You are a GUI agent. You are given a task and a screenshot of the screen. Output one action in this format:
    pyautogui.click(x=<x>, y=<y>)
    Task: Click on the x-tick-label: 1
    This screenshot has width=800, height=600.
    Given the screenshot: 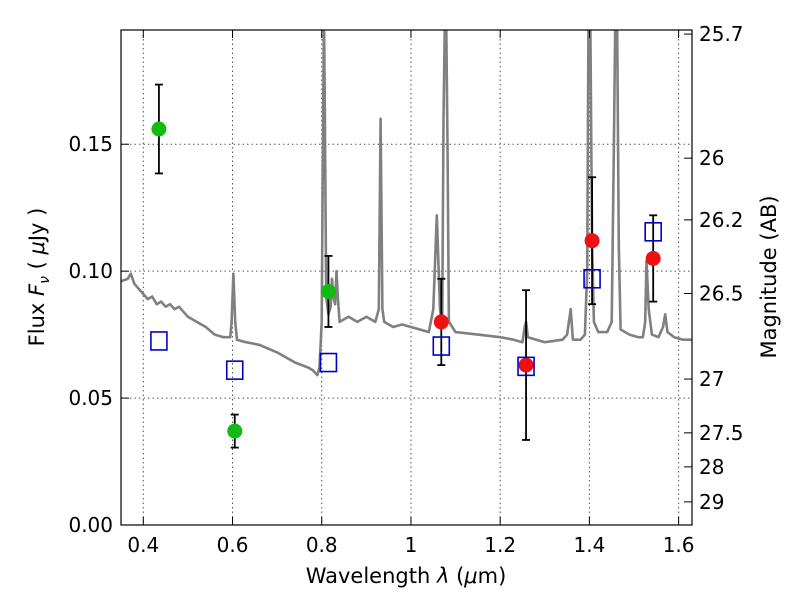 What is the action you would take?
    pyautogui.click(x=411, y=545)
    